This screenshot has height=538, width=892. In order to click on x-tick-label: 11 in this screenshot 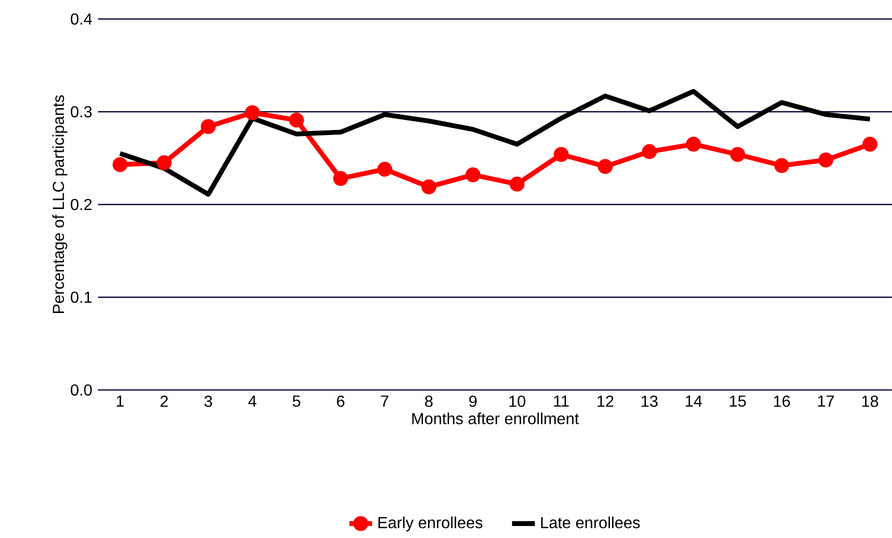, I will do `click(561, 401)`.